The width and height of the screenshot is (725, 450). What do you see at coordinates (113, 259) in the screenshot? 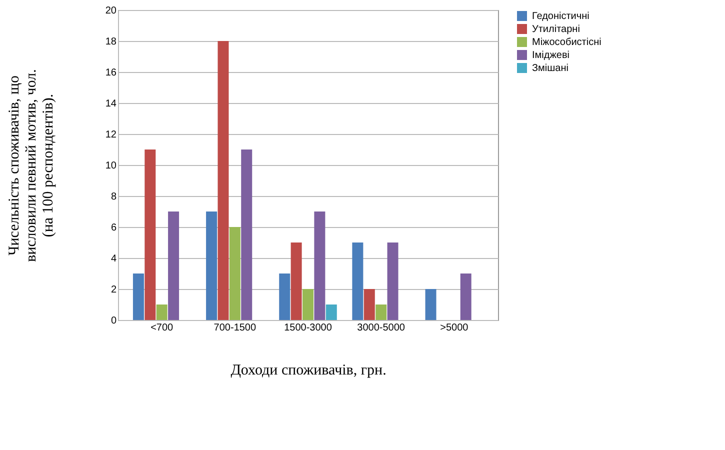
I see `y-tick-label: 4` at bounding box center [113, 259].